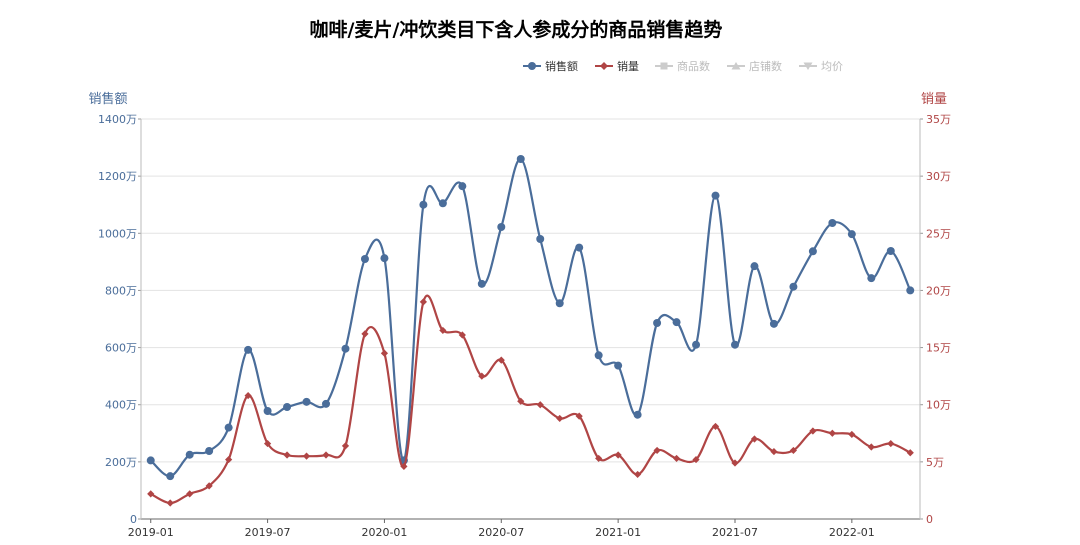 The image size is (1080, 545). What do you see at coordinates (501, 532) in the screenshot?
I see `x-tick-label: 2020-07` at bounding box center [501, 532].